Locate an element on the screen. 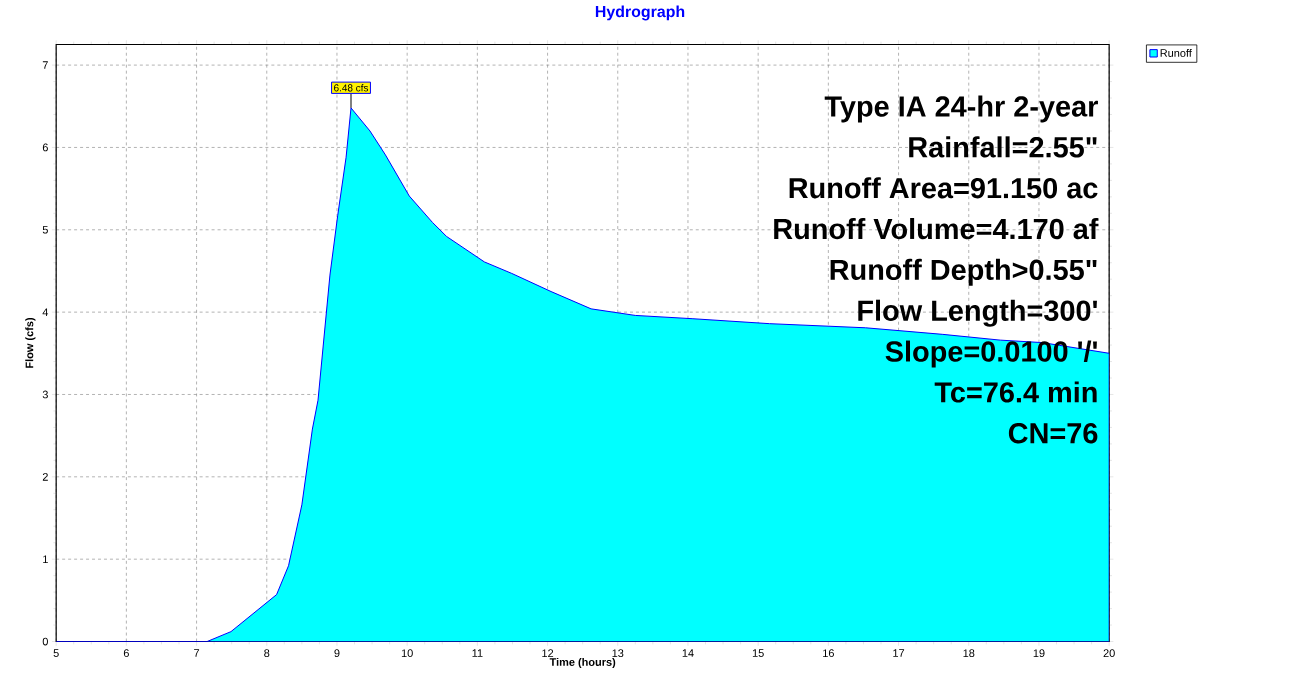 The height and width of the screenshot is (686, 1294). annotation: Runoff Depth>0.55" is located at coordinates (963, 272).